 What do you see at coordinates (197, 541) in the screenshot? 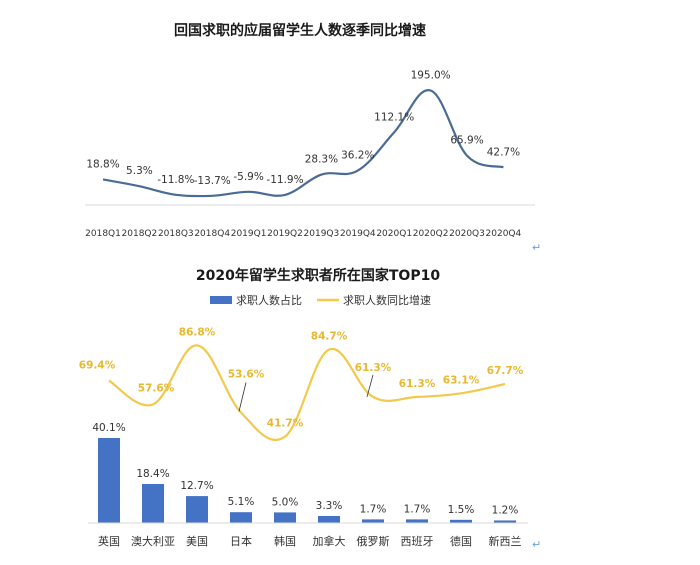
I see `chart-2-x-tick-label: 美国` at bounding box center [197, 541].